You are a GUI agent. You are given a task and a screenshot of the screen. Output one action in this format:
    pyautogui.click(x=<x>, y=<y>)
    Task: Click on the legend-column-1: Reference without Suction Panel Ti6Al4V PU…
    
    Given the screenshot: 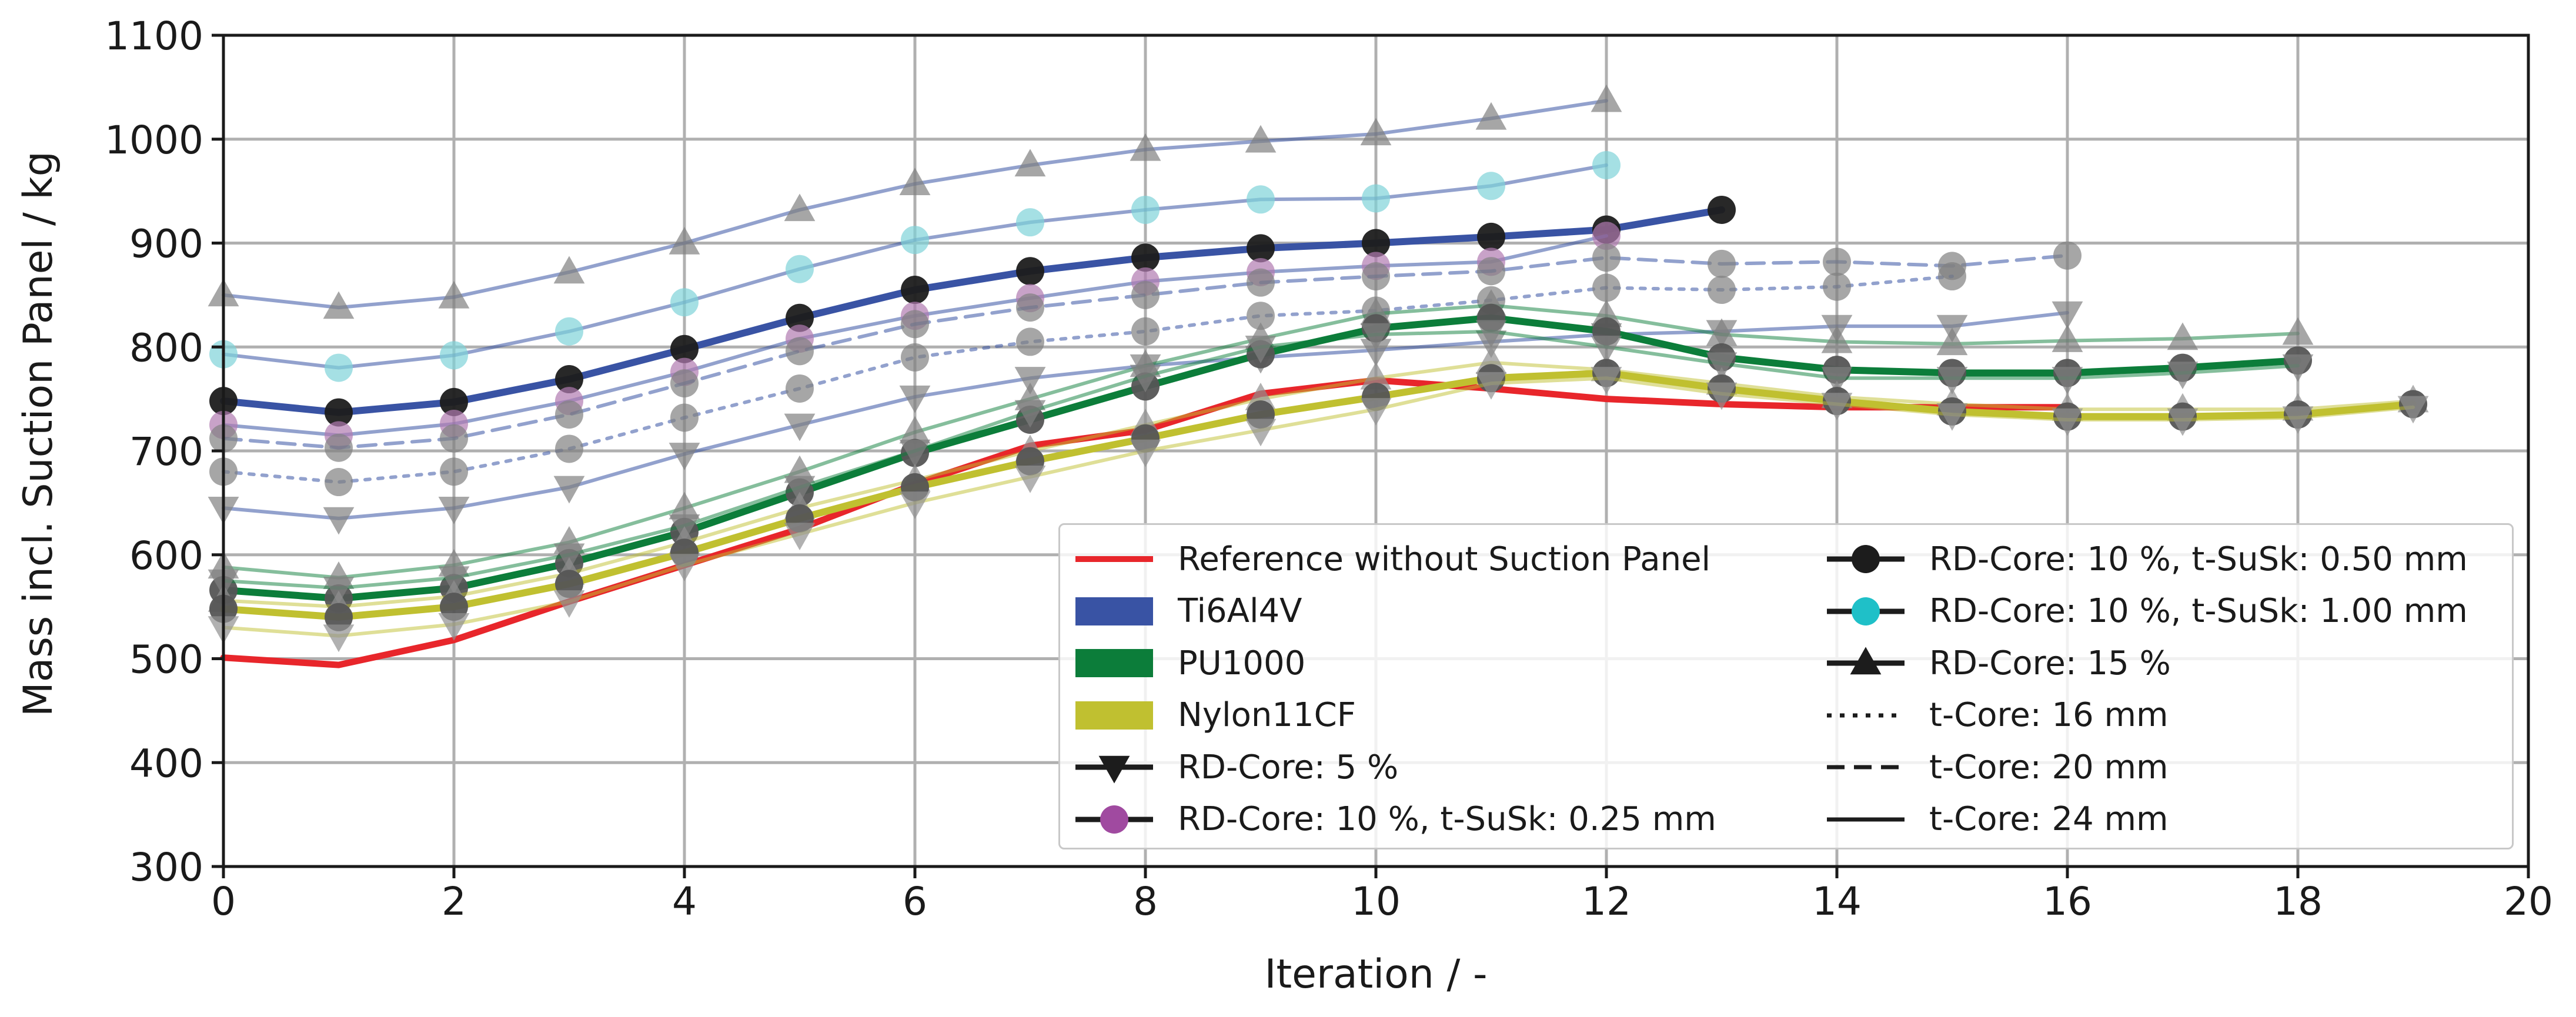 What is the action you would take?
    pyautogui.click(x=1394, y=689)
    